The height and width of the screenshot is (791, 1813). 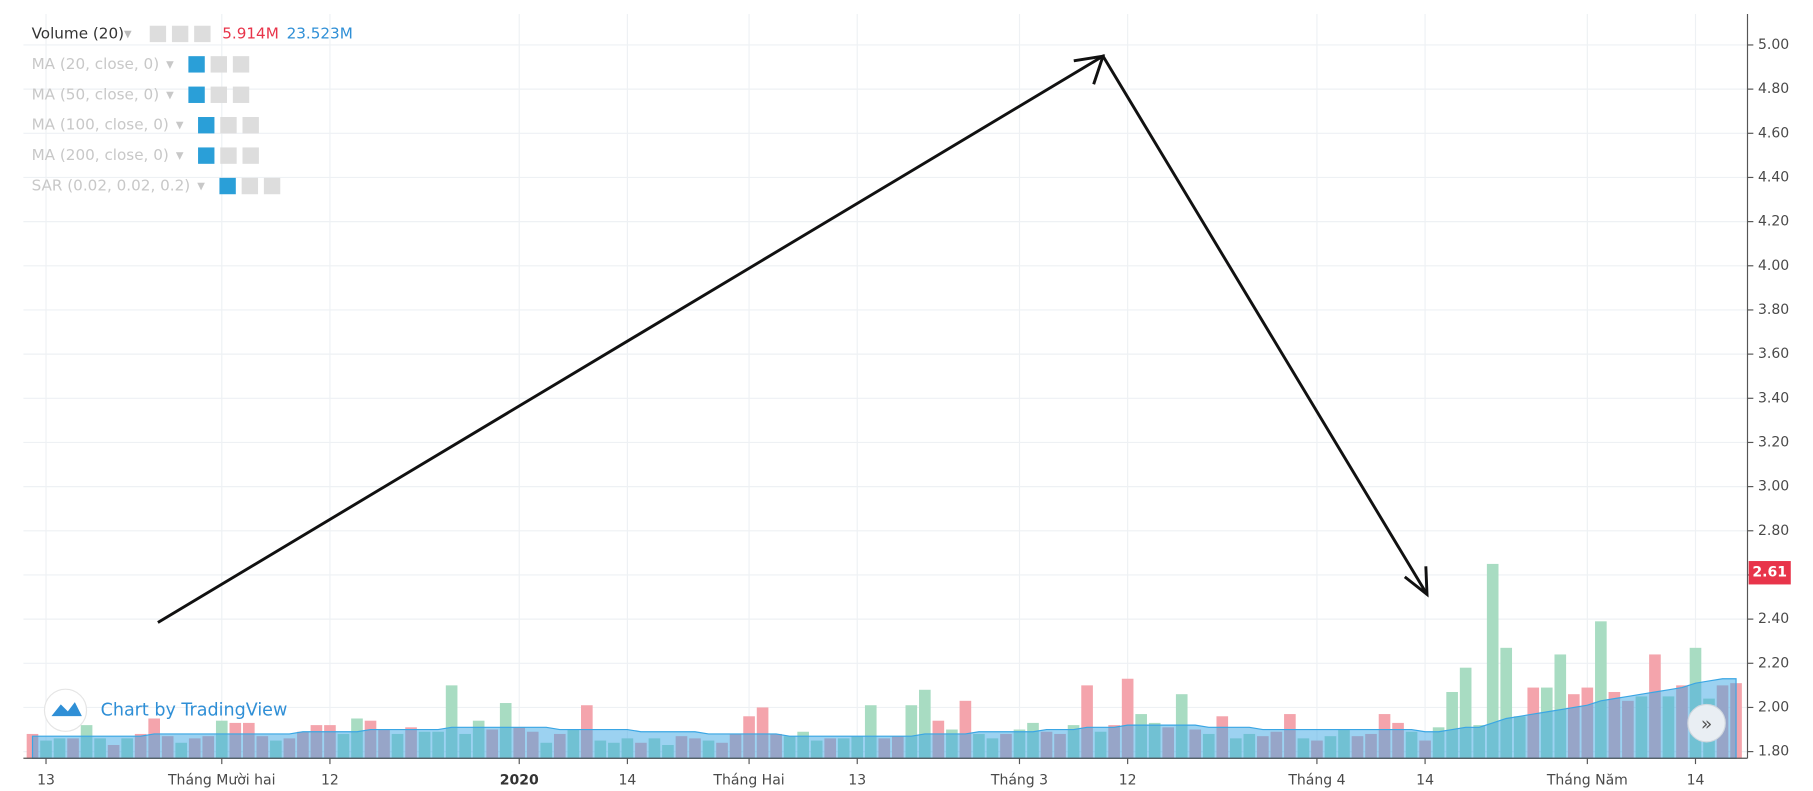 I want to click on last-price-box, so click(x=1769, y=573).